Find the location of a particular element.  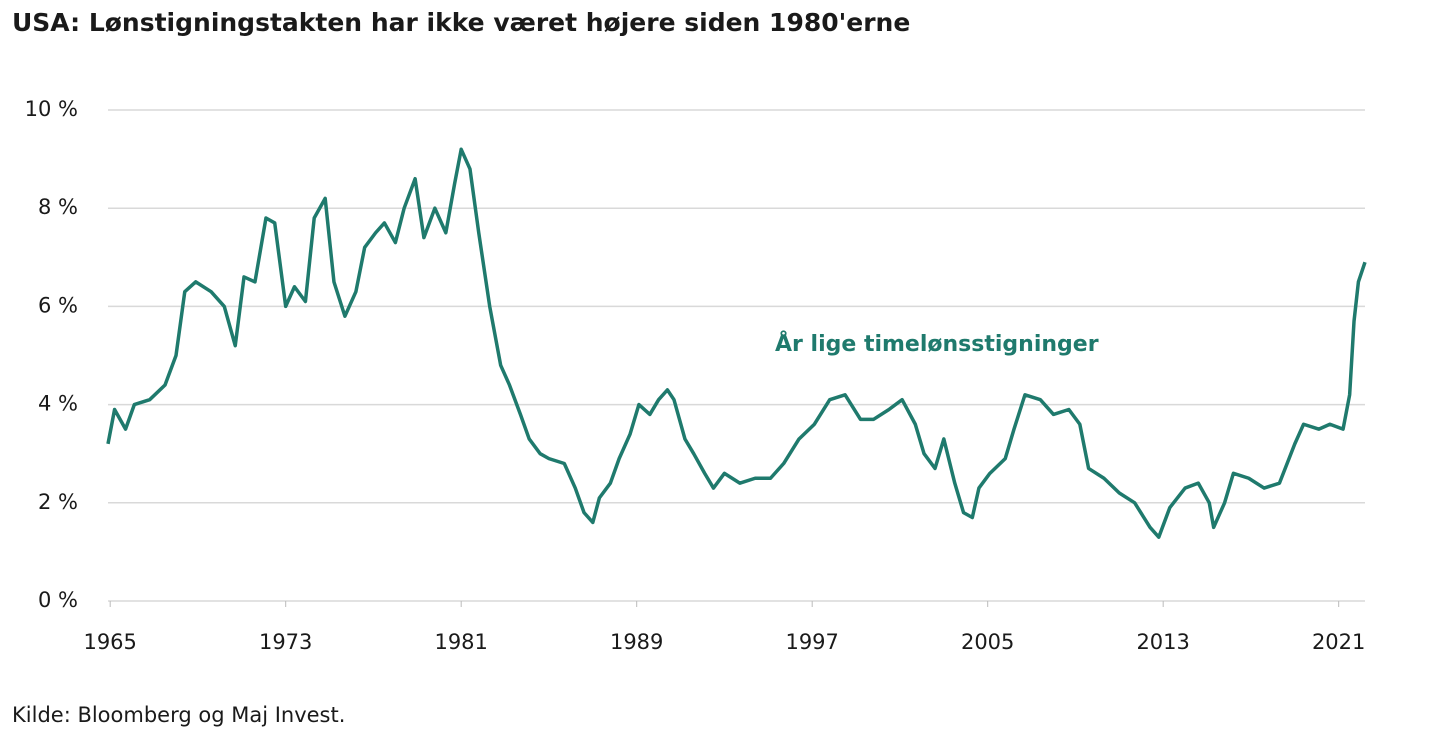

y-tick-label: 10 % is located at coordinates (51, 109).